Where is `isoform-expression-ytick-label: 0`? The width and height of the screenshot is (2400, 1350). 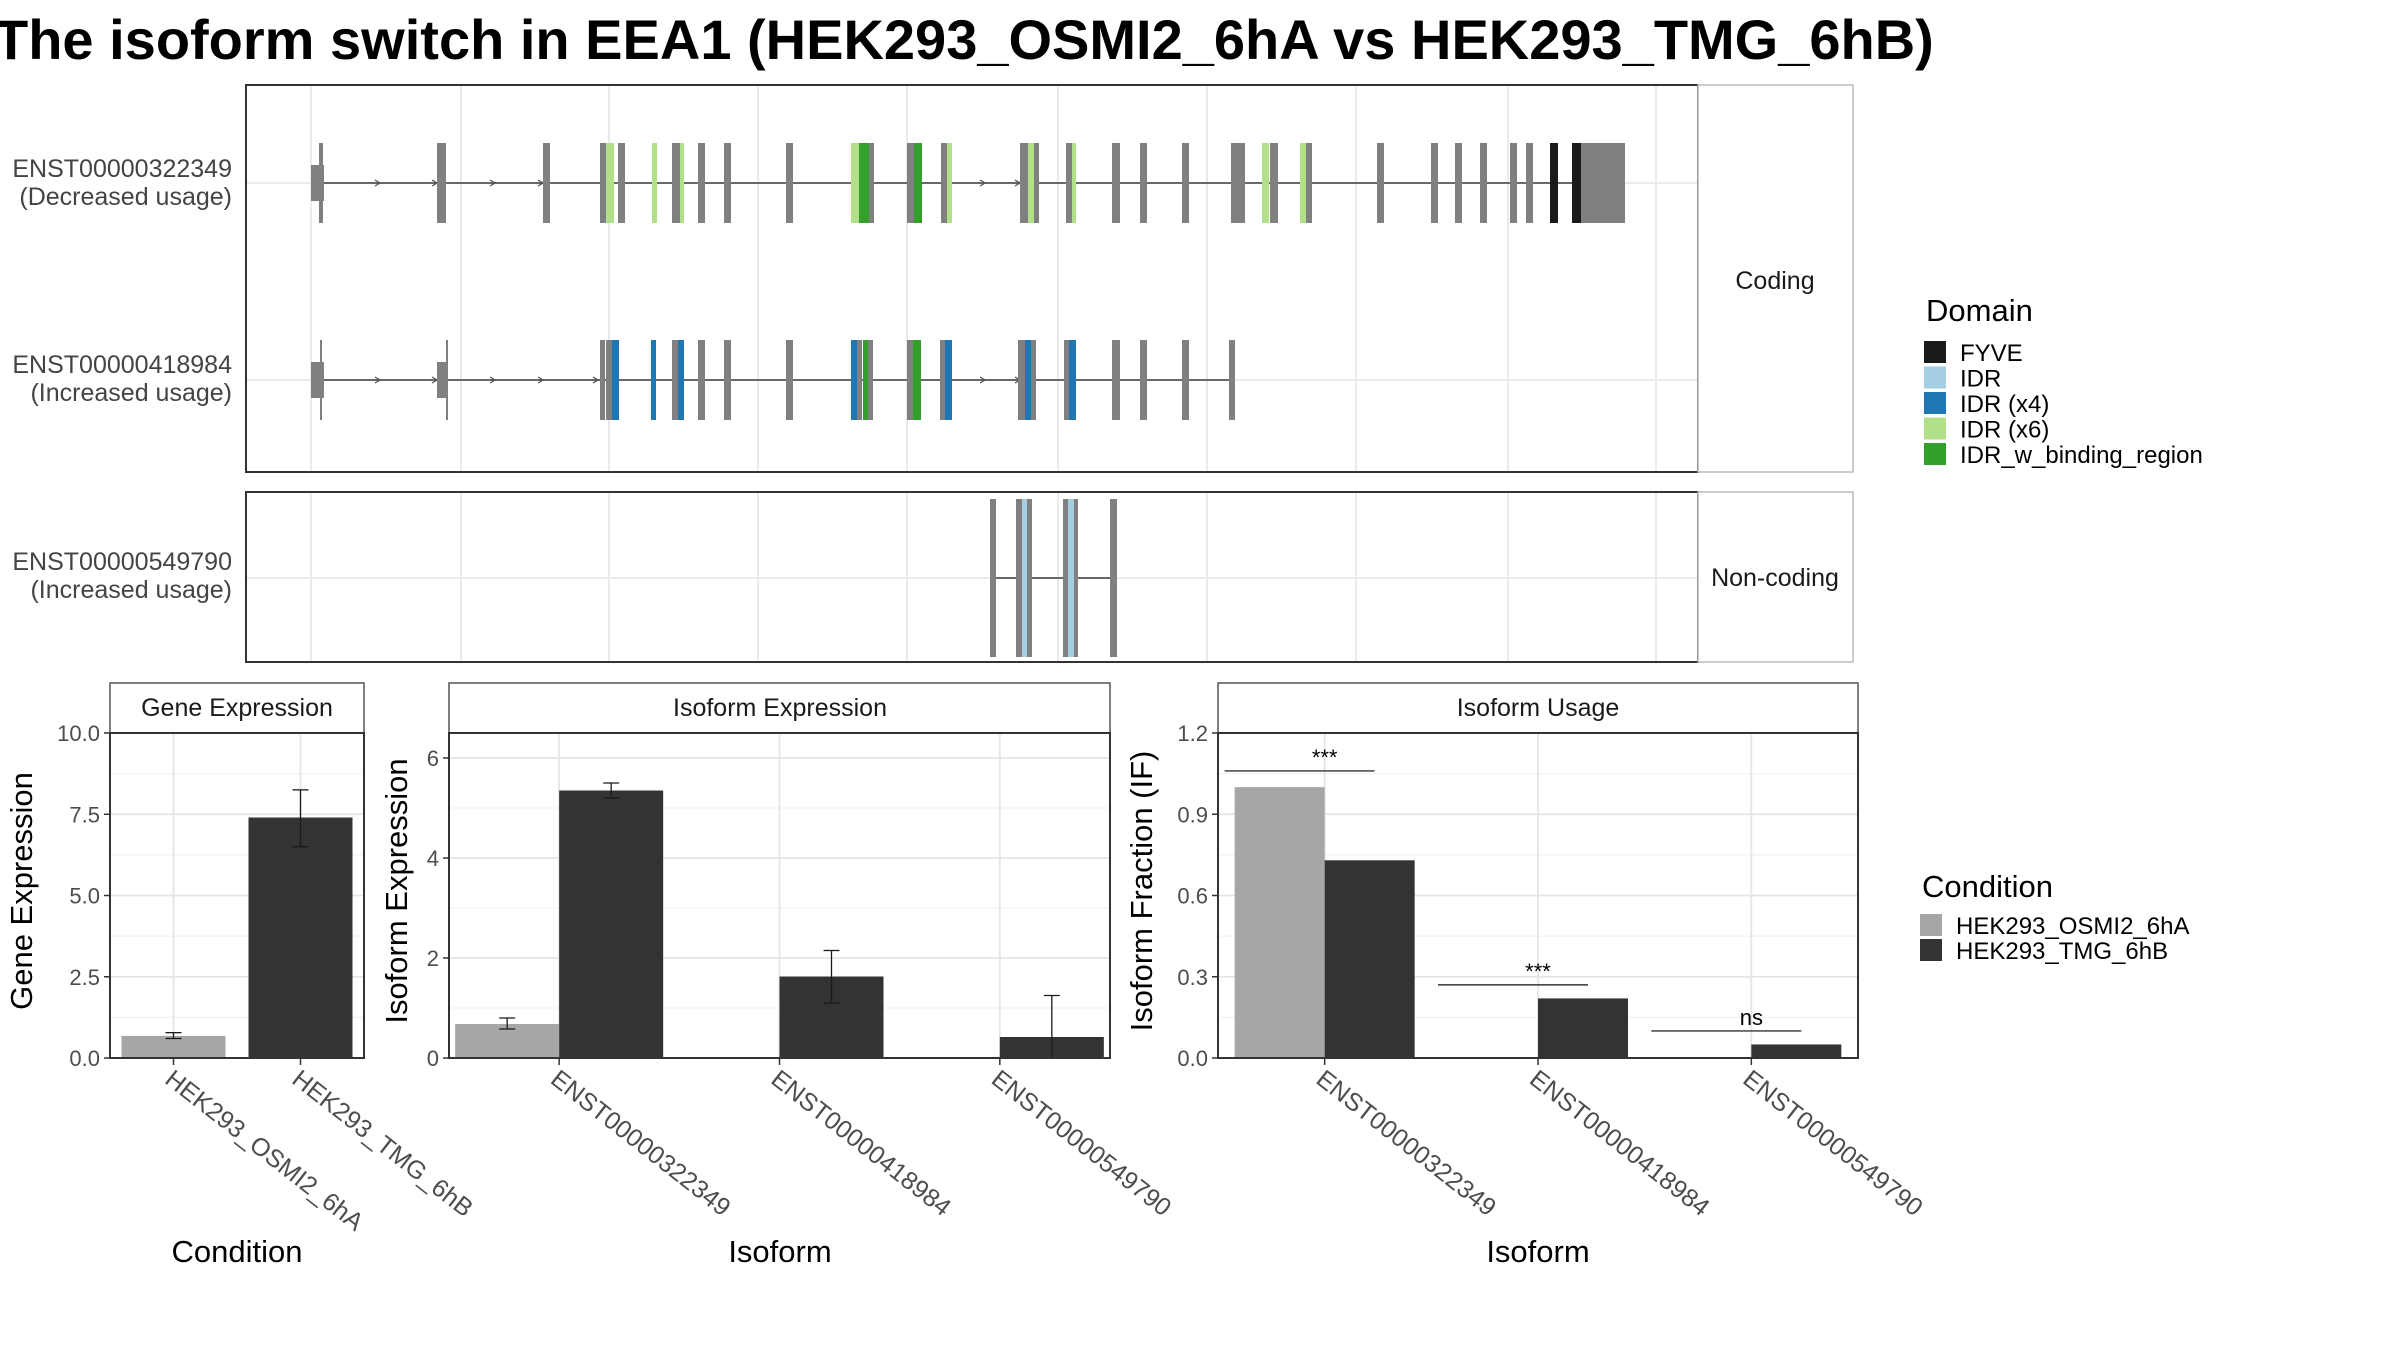
isoform-expression-ytick-label: 0 is located at coordinates (433, 1058).